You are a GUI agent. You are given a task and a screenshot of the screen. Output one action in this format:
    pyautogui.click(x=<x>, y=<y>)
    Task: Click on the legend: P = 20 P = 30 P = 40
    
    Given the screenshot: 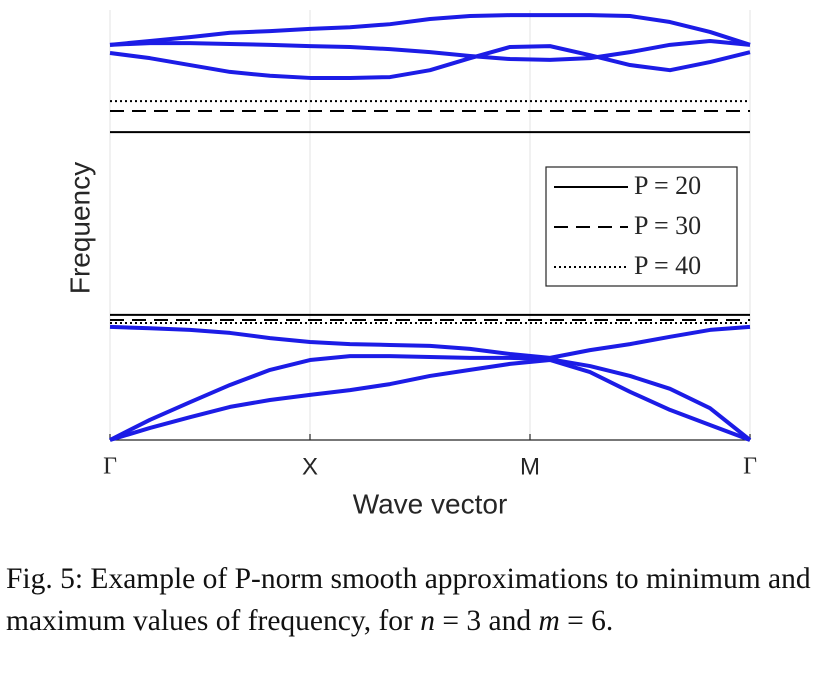 What is the action you would take?
    pyautogui.click(x=641, y=226)
    